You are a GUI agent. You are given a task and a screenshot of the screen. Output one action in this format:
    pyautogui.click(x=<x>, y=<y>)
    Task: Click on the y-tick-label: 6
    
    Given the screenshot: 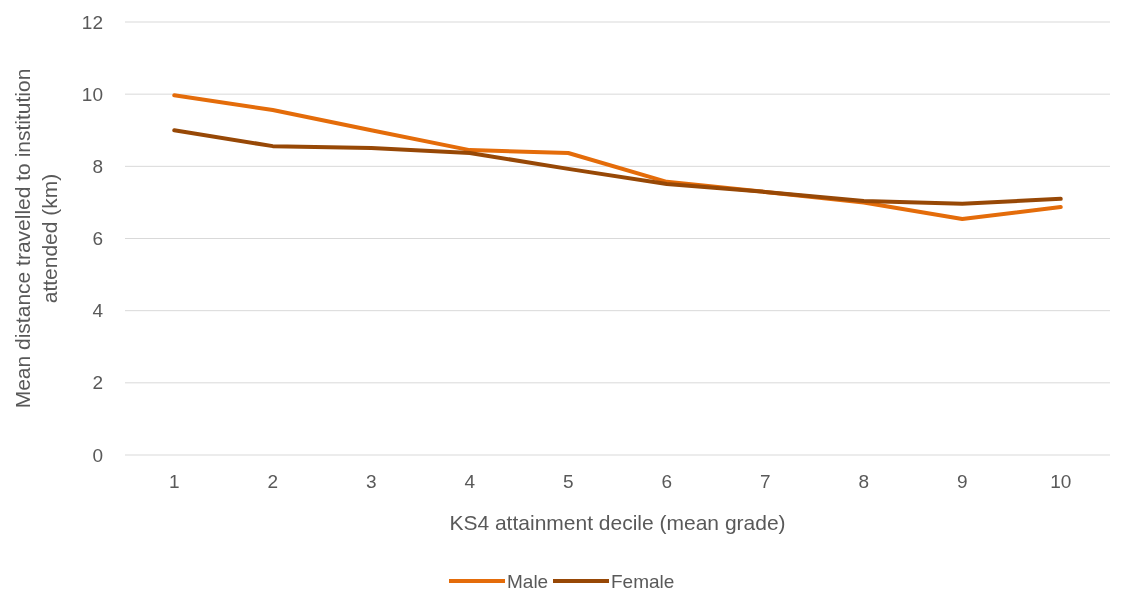 What is the action you would take?
    pyautogui.click(x=97, y=239)
    